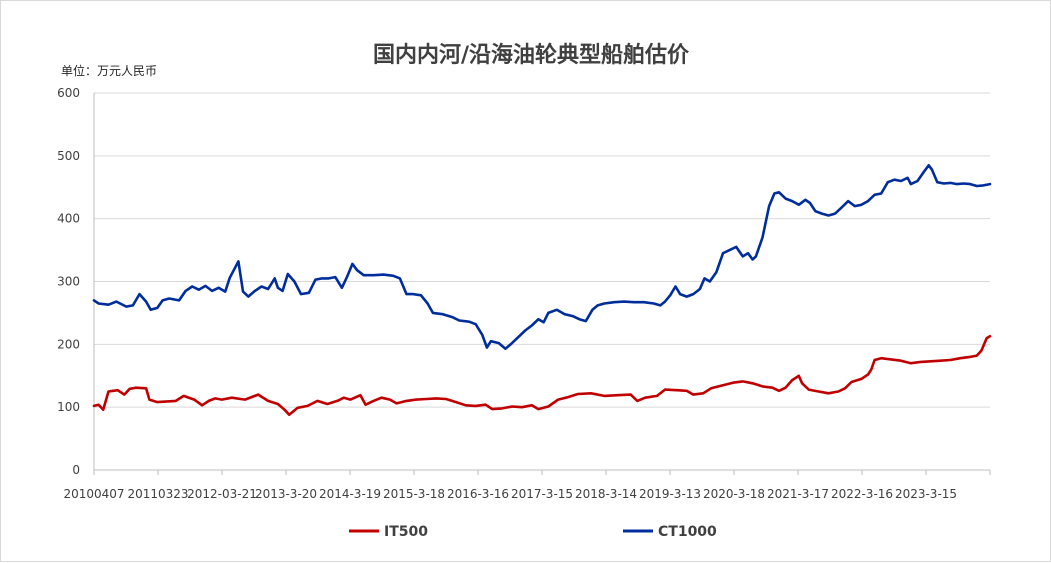 The height and width of the screenshot is (563, 1051). What do you see at coordinates (478, 494) in the screenshot?
I see `x-tick-label: 2016-3-16` at bounding box center [478, 494].